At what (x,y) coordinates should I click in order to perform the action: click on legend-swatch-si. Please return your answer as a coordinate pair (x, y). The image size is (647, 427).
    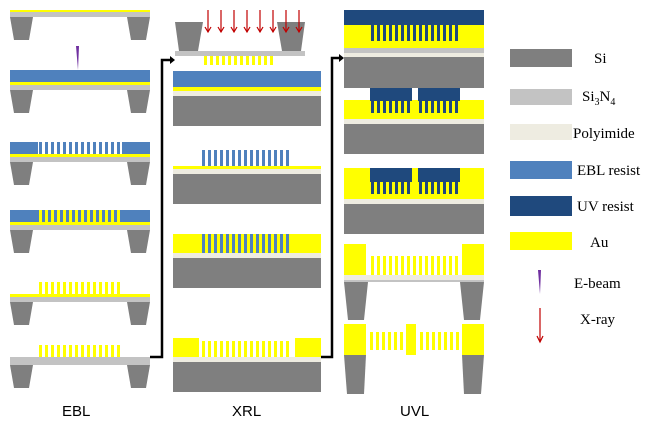
    Looking at the image, I should click on (541, 58).